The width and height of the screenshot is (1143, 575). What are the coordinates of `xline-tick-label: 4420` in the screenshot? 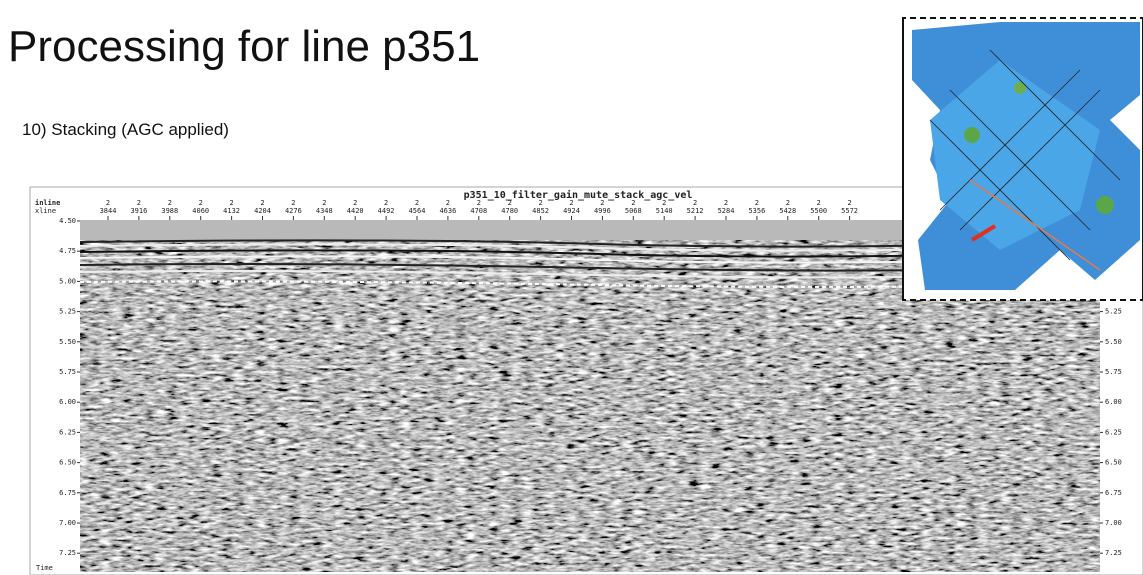 It's located at (355, 211).